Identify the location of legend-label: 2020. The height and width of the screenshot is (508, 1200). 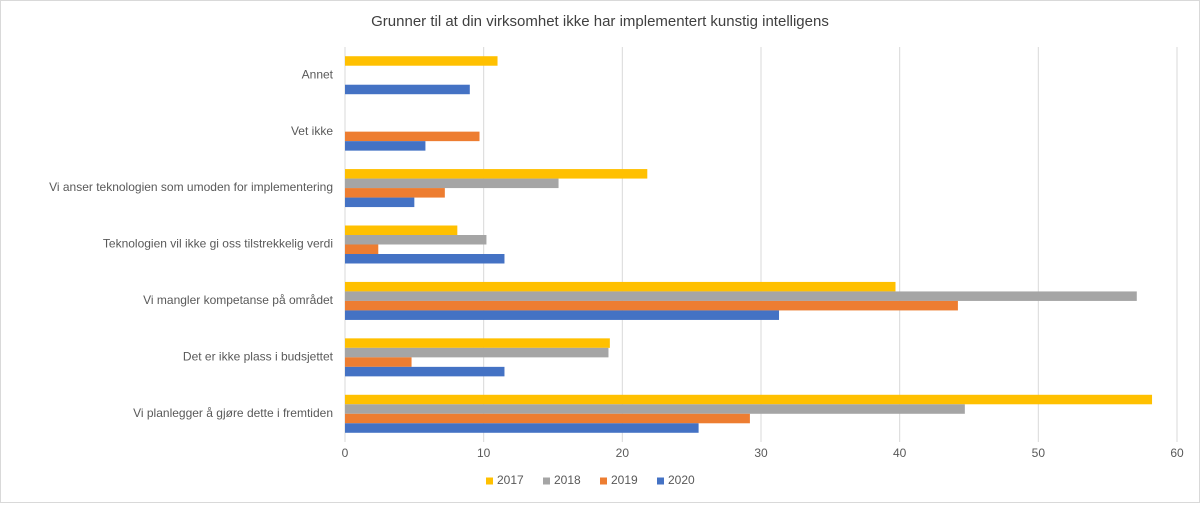
(681, 480).